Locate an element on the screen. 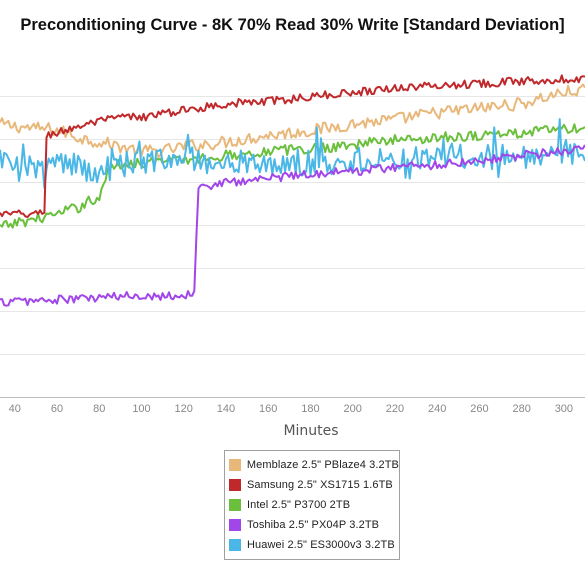  x-tick-label: 280 is located at coordinates (521, 409).